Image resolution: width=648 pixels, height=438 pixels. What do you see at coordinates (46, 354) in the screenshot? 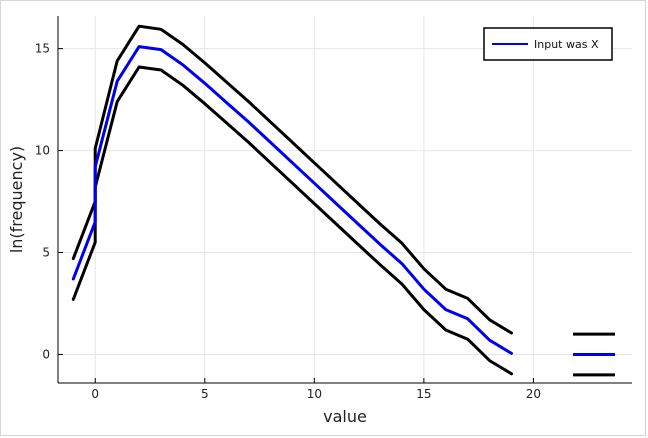
I see `y-tick-label: 0` at bounding box center [46, 354].